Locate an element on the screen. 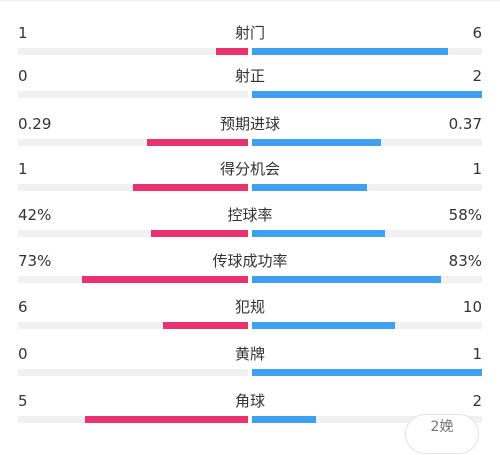  stat-row: 0.29 预期进球 0.37 is located at coordinates (250, 135).